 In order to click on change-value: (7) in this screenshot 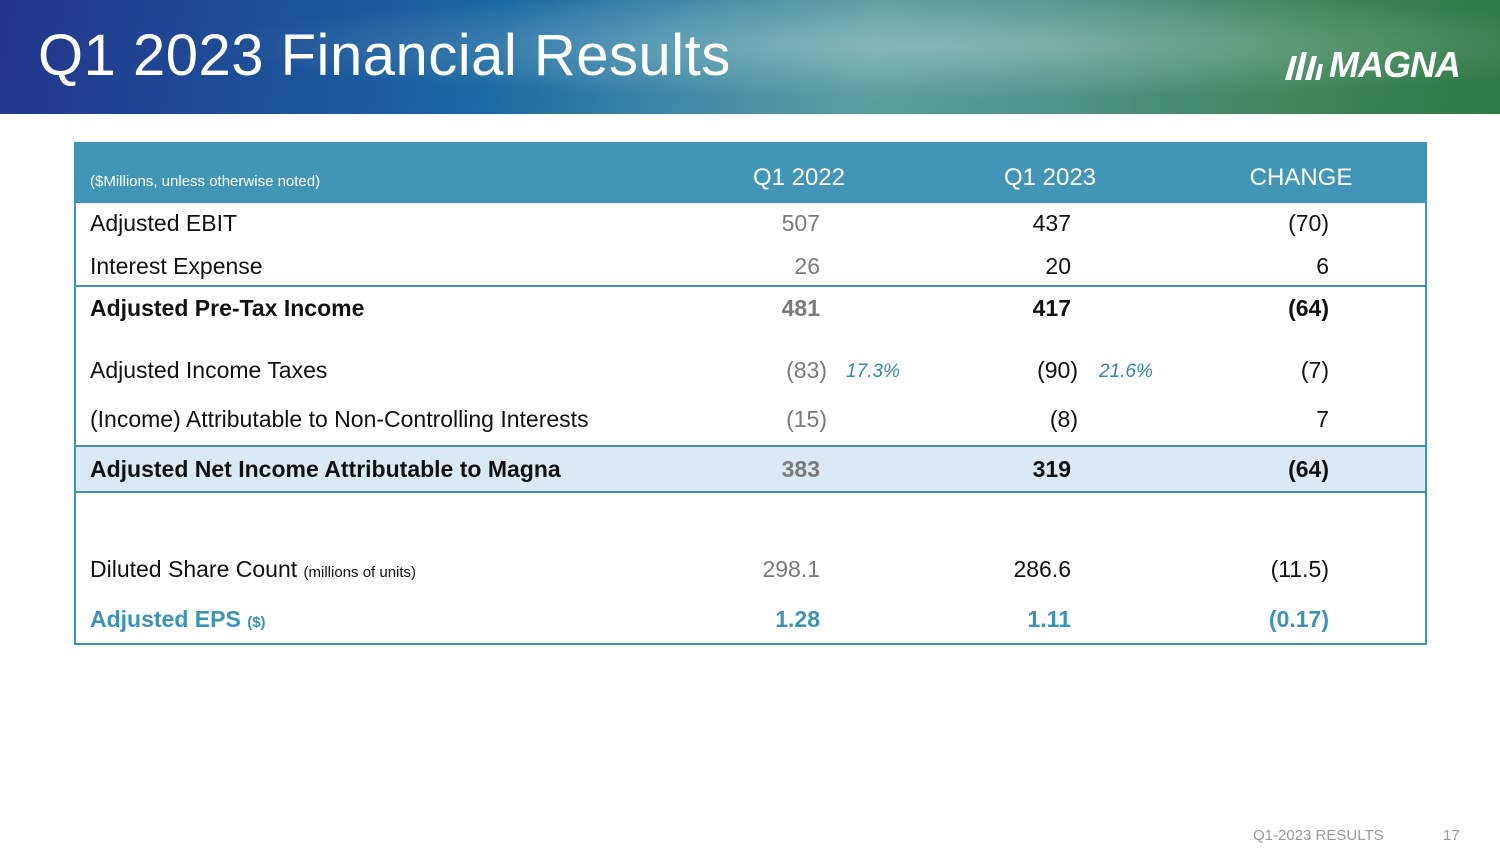, I will do `click(1314, 370)`.